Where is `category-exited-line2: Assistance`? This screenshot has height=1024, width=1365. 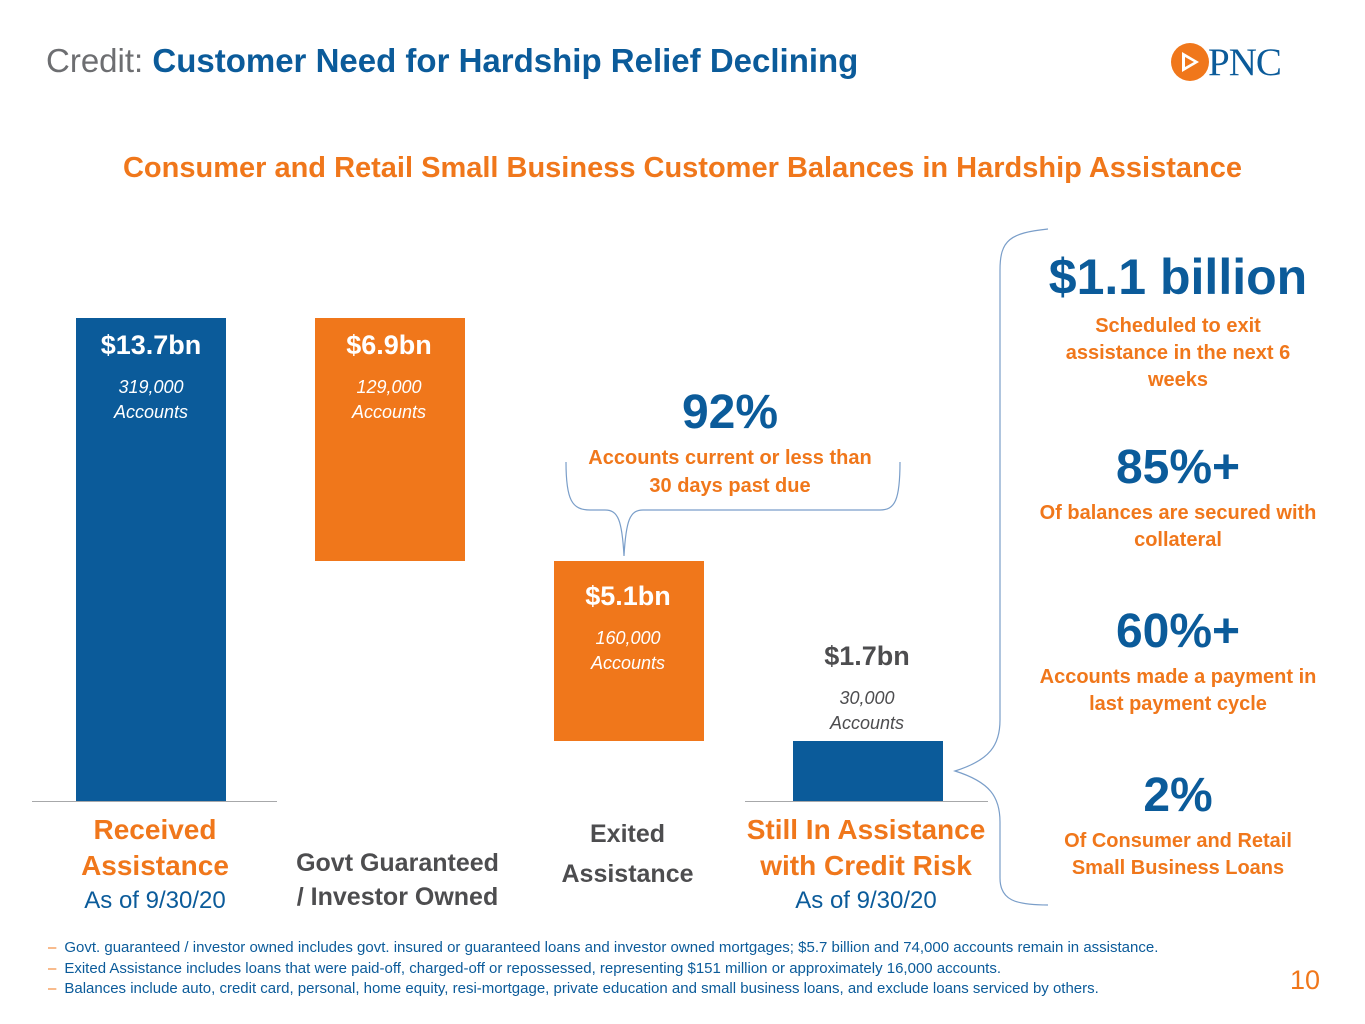
category-exited-line2: Assistance is located at coordinates (627, 874).